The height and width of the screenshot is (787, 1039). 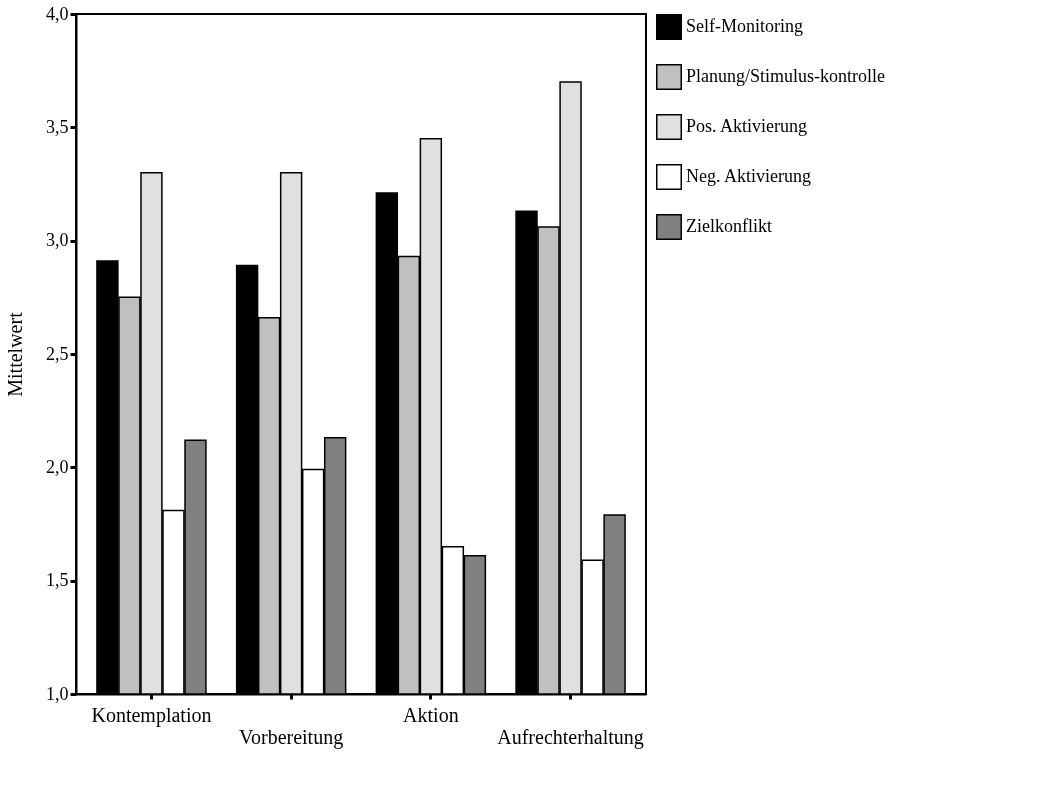 I want to click on x-tick-label: Aufrechterhaltung, so click(x=570, y=737).